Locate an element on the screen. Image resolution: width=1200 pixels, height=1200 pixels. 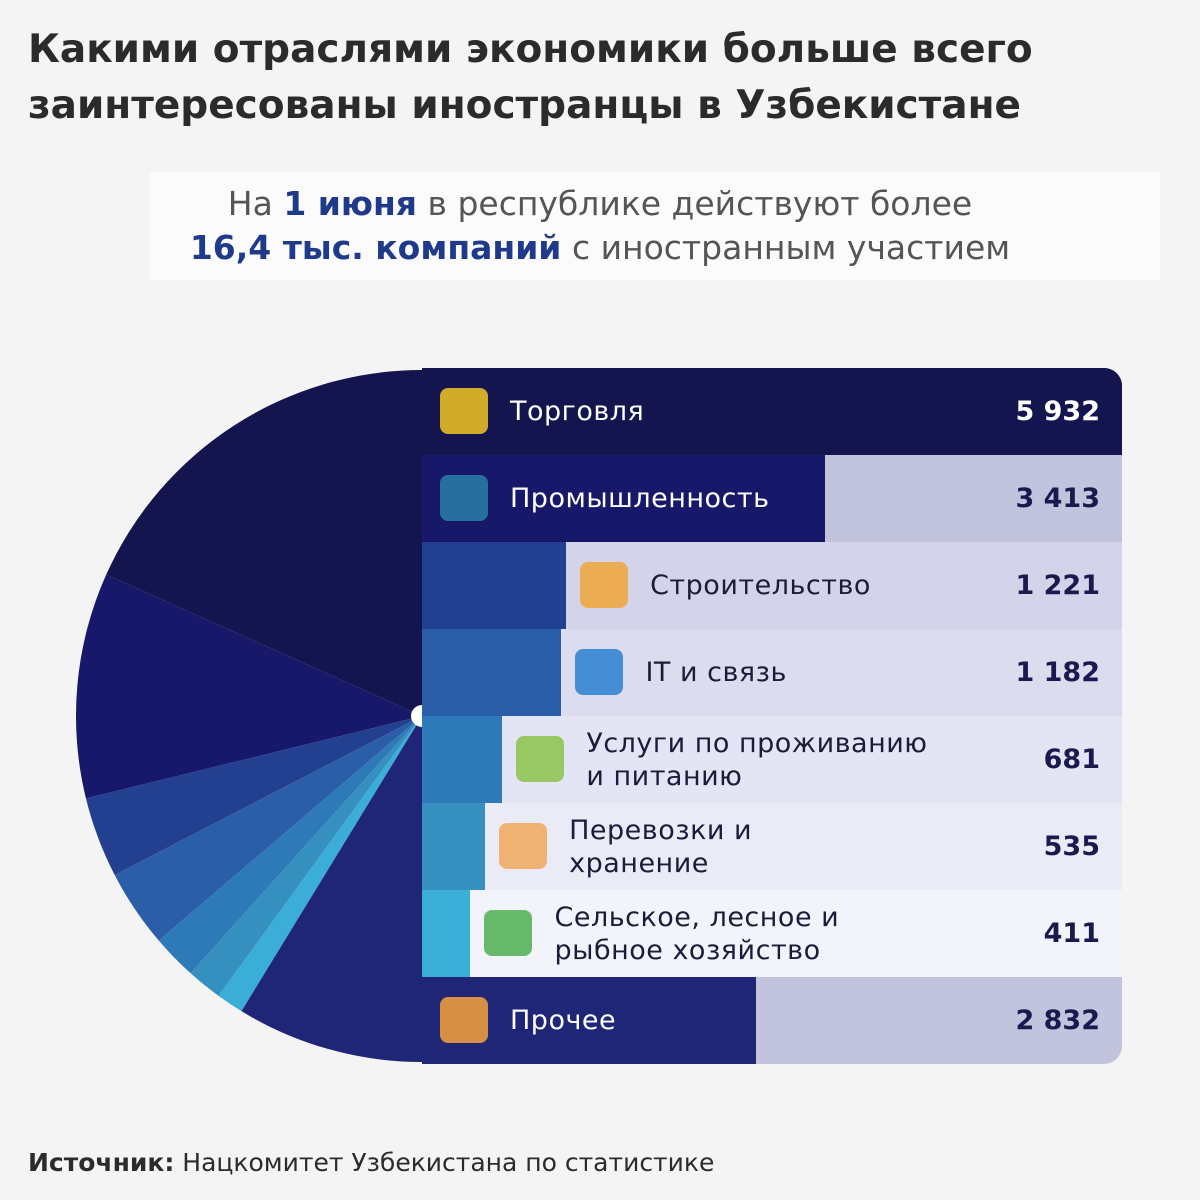
title-line: заинтересованы иностранцы в Узбекистане is located at coordinates (524, 105).